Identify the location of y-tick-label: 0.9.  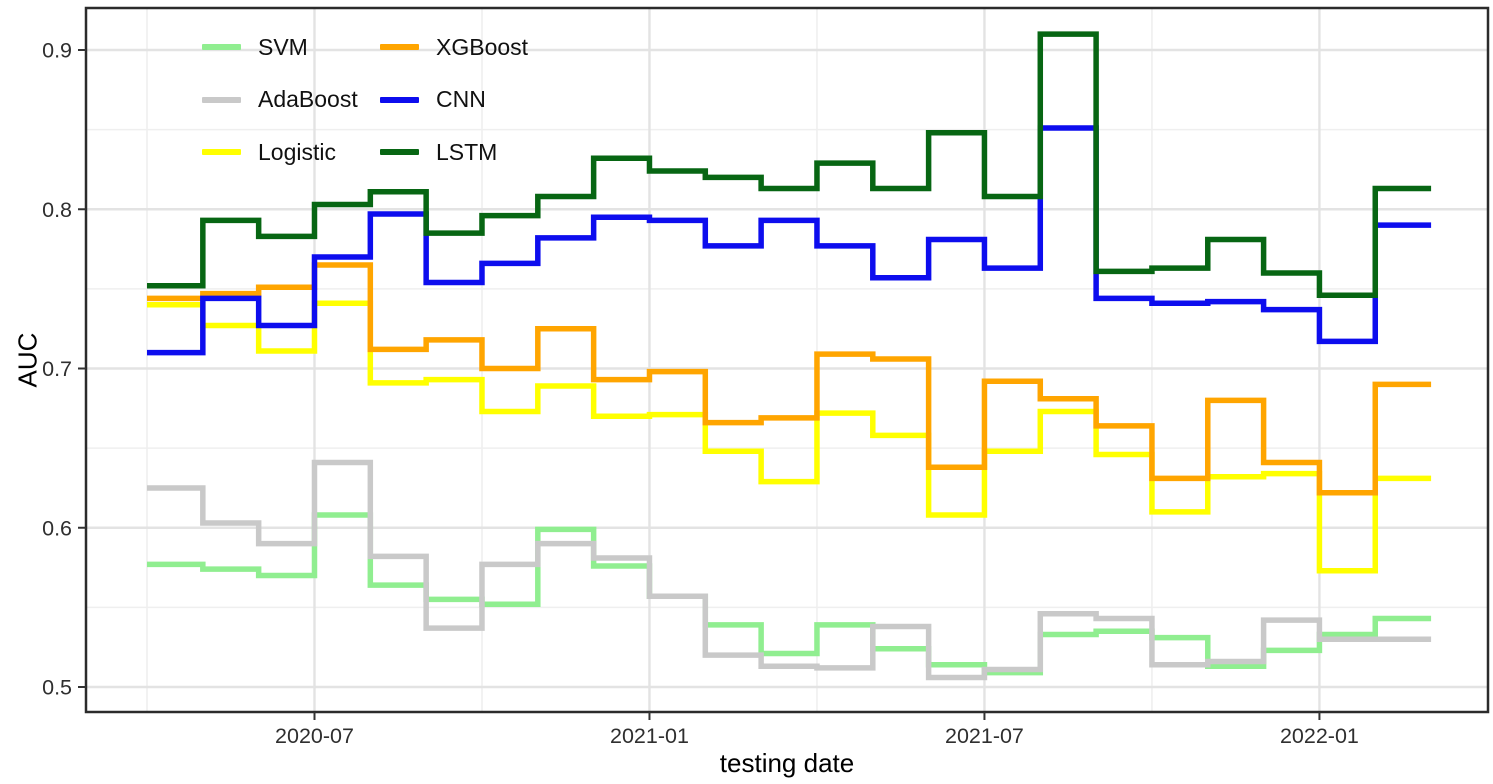
(57, 51).